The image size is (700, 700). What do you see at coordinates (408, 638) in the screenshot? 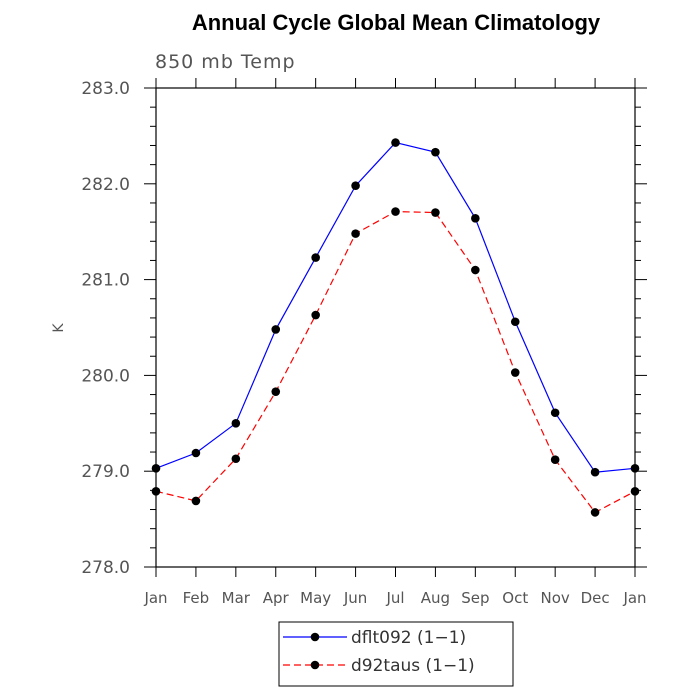
I see `legend-label: dflt092 (1−1)` at bounding box center [408, 638].